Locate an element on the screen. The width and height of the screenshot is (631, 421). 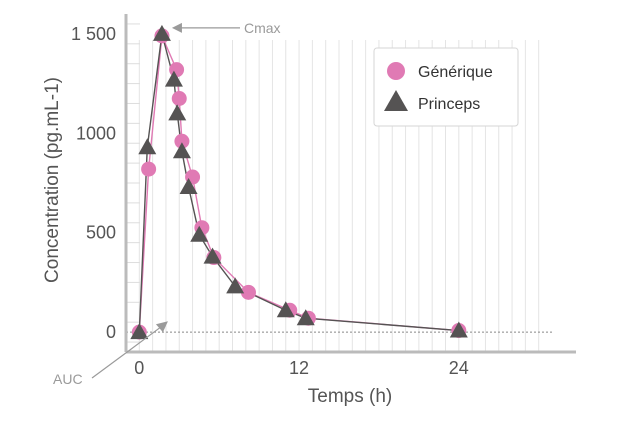
x-tick-labels: 0 12 24 is located at coordinates (301, 368).